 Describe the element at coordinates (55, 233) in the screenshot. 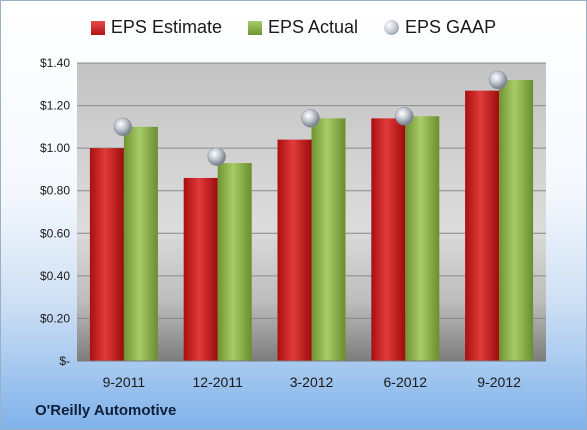

I see `y-tick-label: $0.60` at that location.